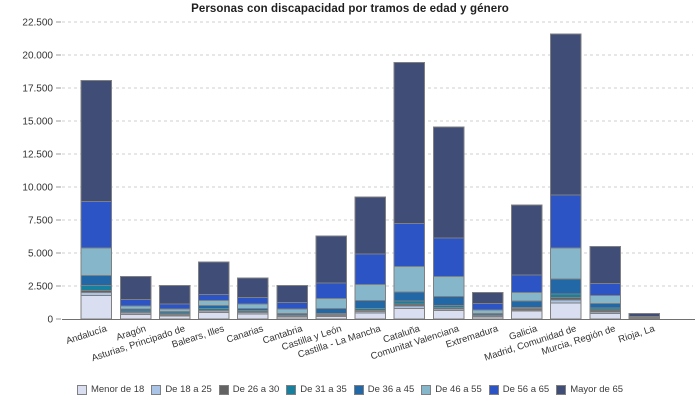 This screenshot has width=700, height=400. What do you see at coordinates (40, 287) in the screenshot?
I see `y-axis-label: 2.500` at bounding box center [40, 287].